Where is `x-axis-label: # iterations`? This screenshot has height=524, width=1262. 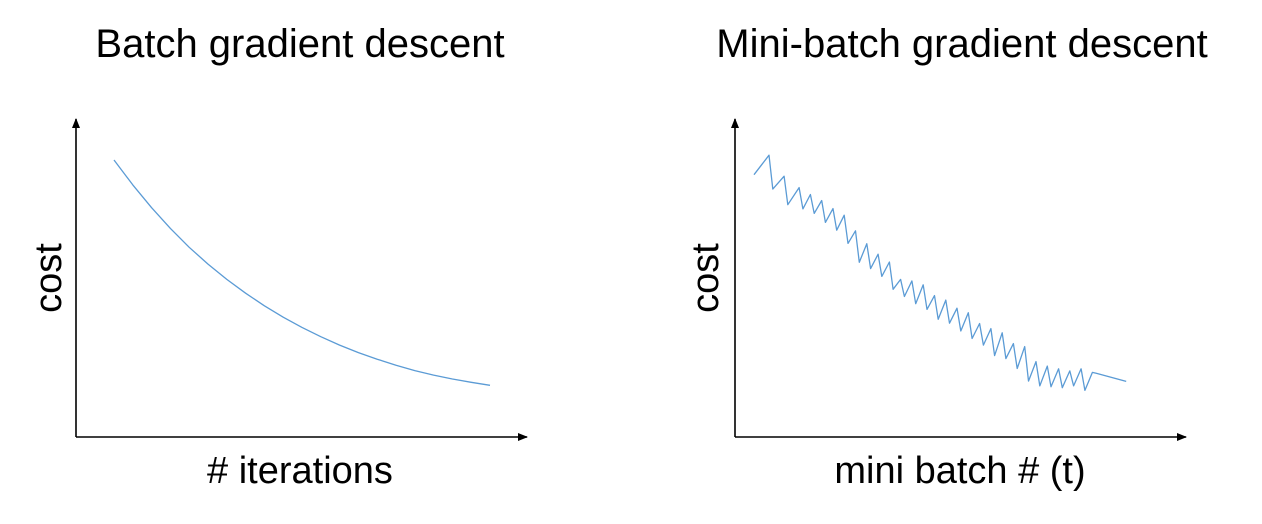 x-axis-label: # iterations is located at coordinates (300, 471).